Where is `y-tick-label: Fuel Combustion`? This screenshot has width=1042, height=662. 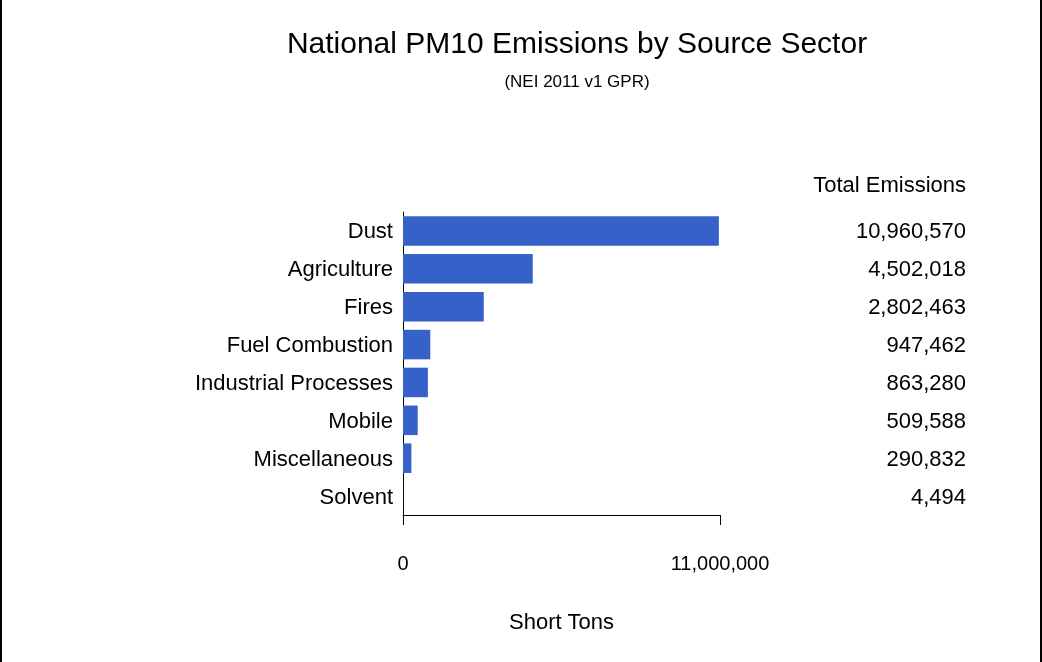
y-tick-label: Fuel Combustion is located at coordinates (309, 345).